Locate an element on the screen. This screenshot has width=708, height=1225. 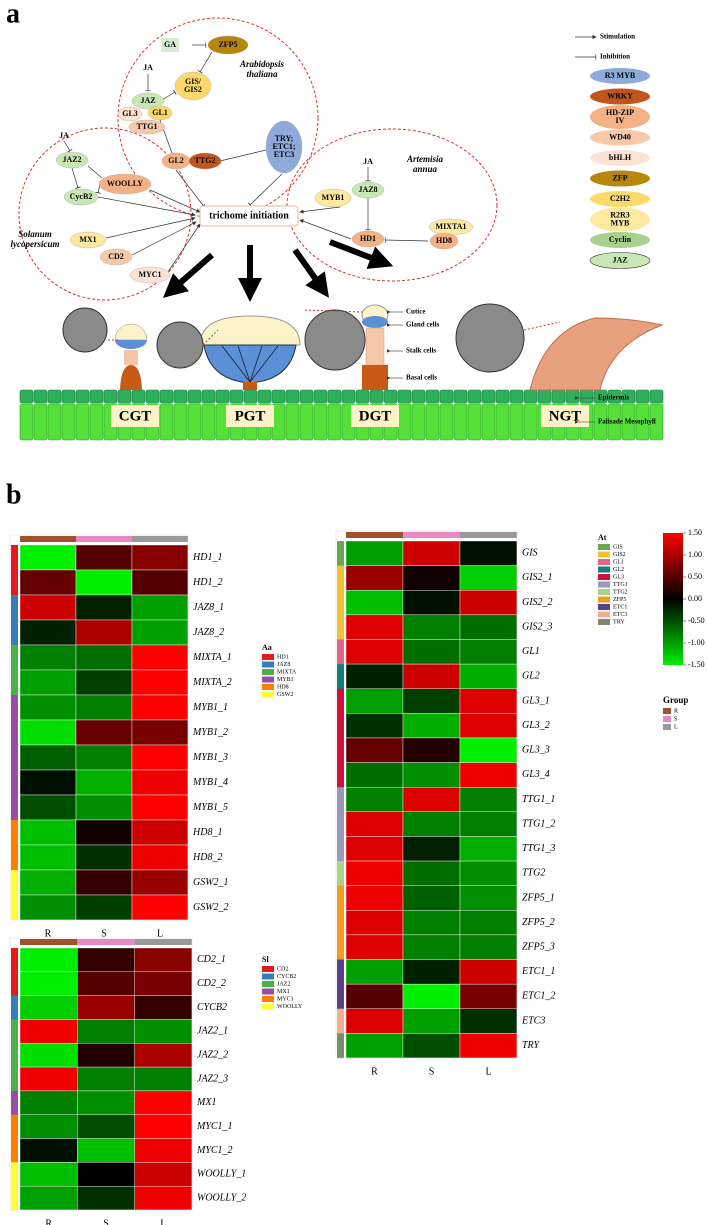
stalk is located at coordinates (131, 357).